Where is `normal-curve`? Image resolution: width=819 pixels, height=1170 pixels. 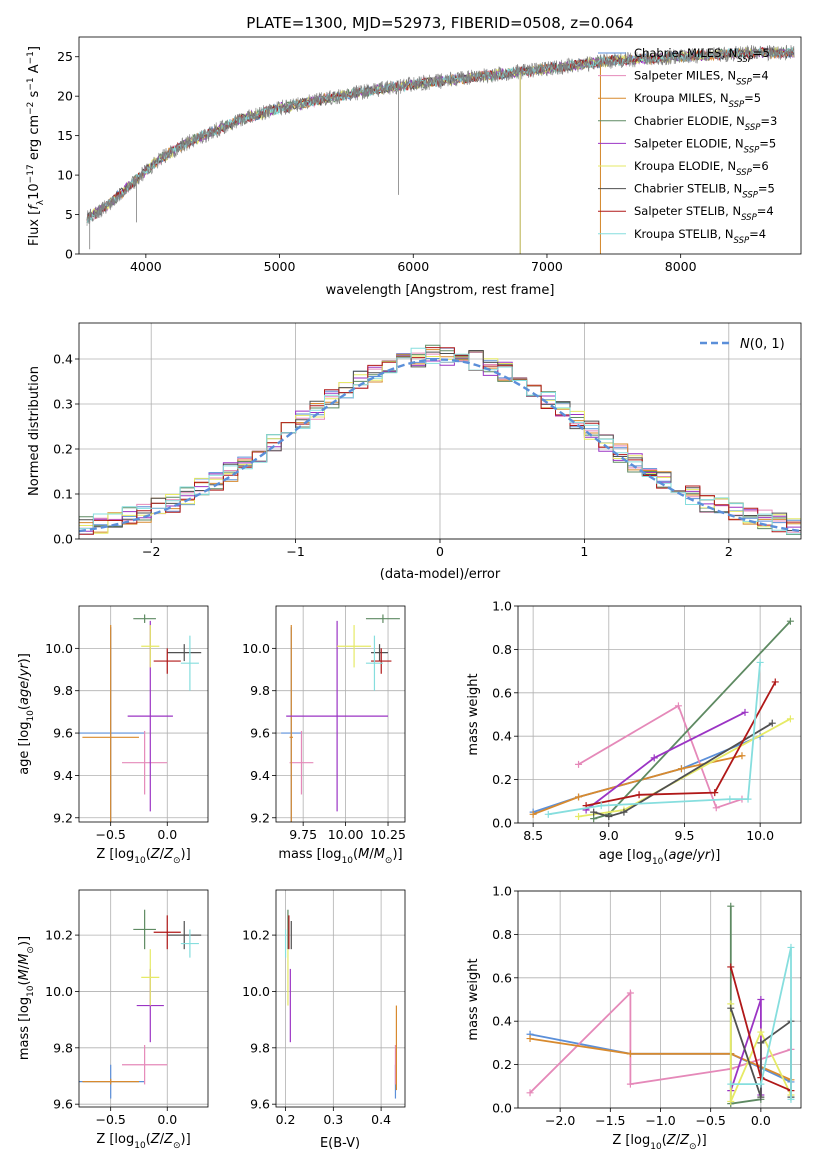
normal-curve is located at coordinates (440, 445).